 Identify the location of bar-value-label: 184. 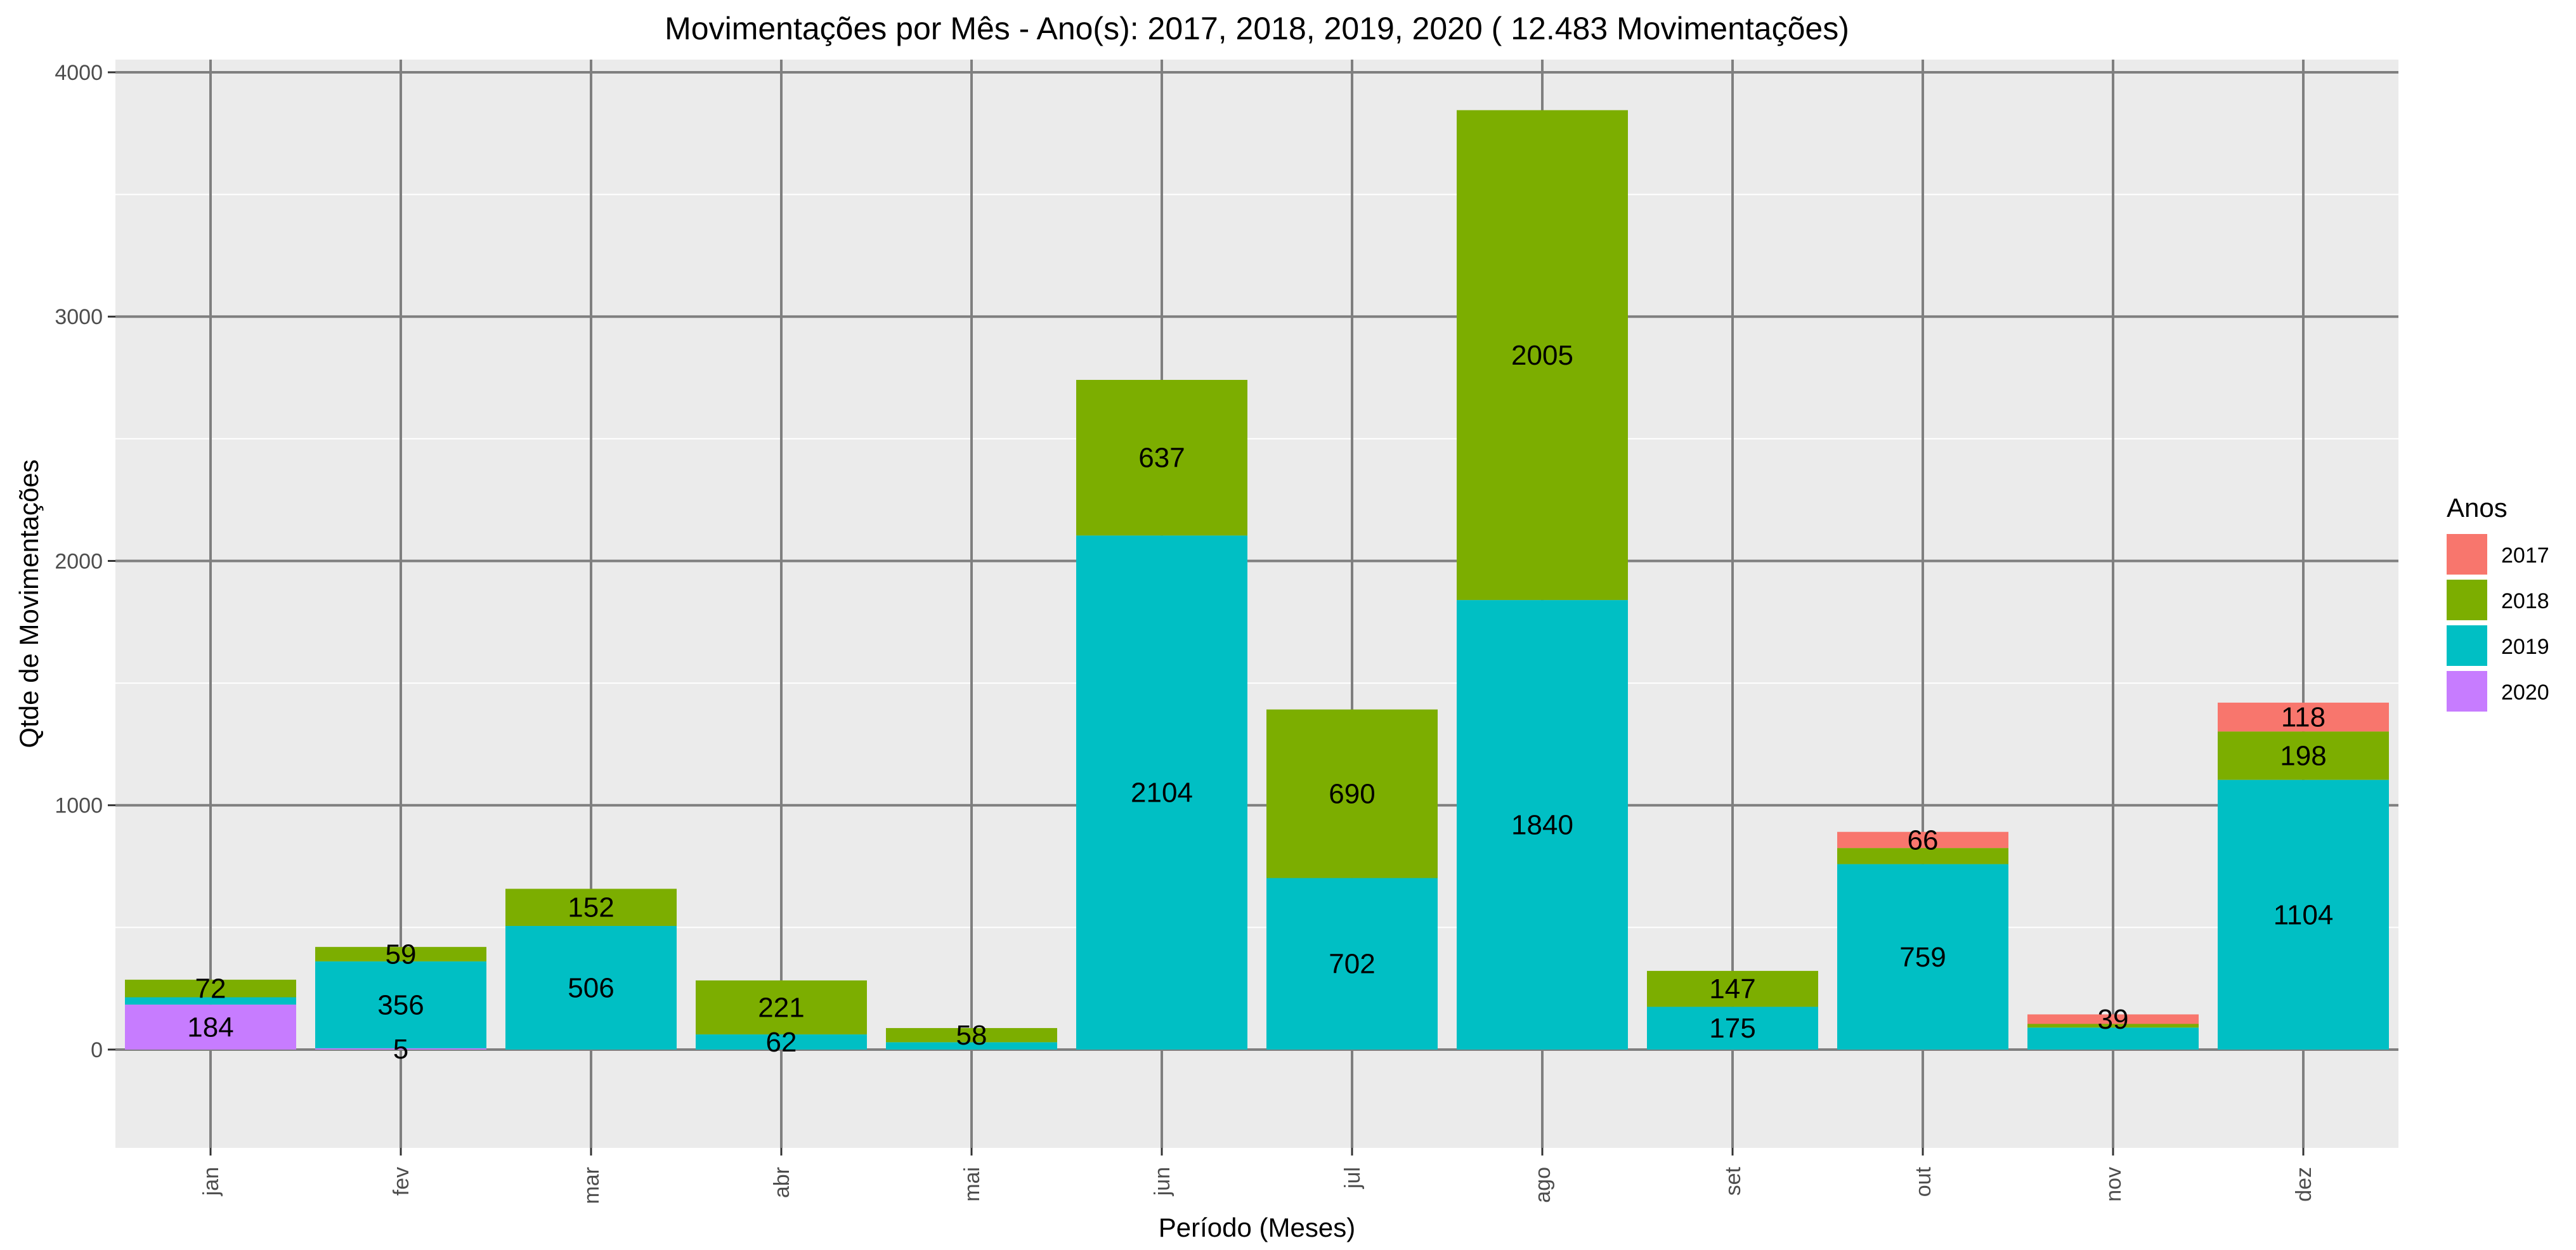
(210, 1027).